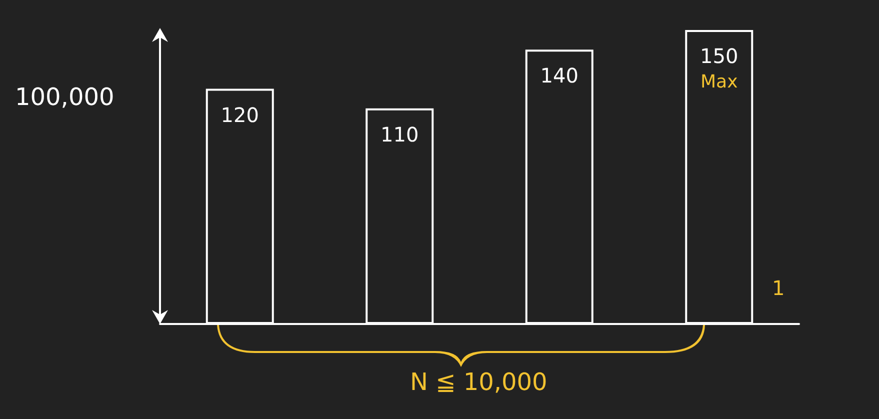 The height and width of the screenshot is (419, 879). What do you see at coordinates (719, 82) in the screenshot?
I see `annotation: Max` at bounding box center [719, 82].